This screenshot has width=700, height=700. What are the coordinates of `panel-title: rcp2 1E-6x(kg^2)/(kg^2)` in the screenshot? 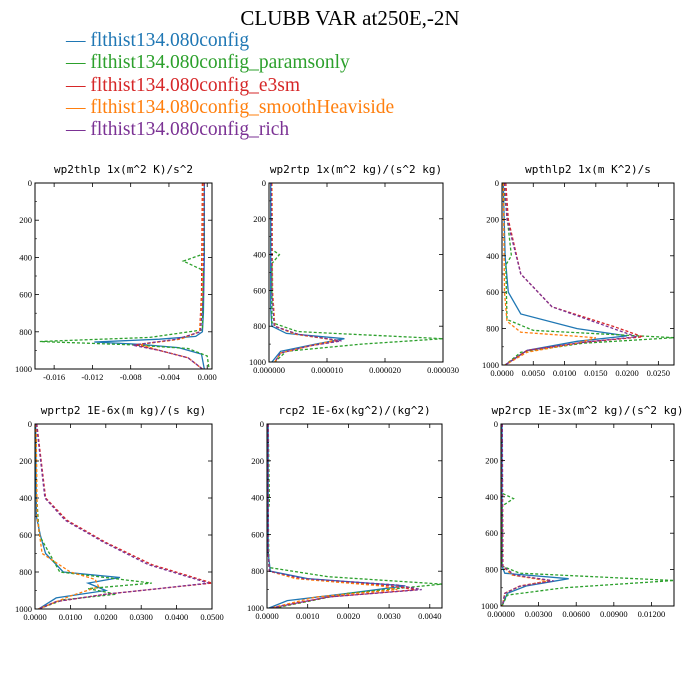 It's located at (354, 410).